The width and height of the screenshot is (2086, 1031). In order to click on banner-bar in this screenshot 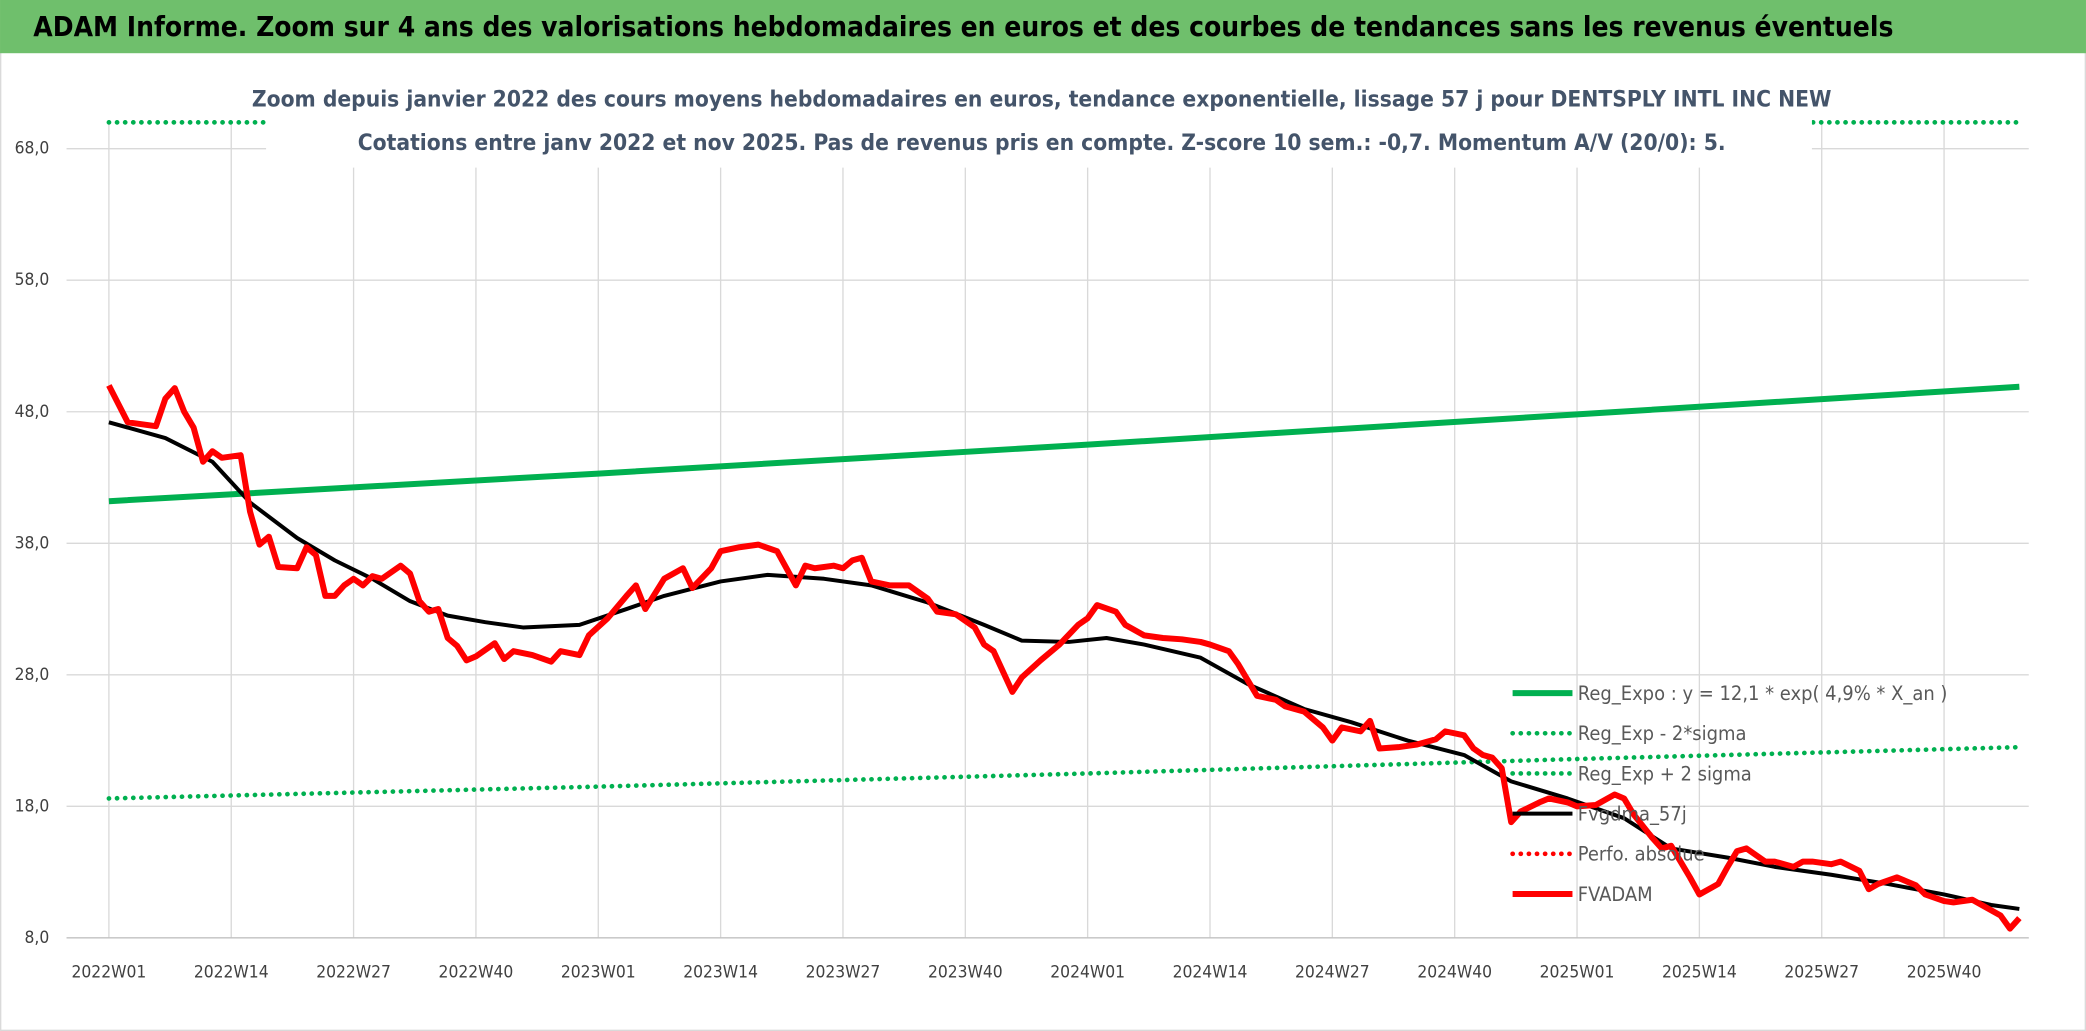, I will do `click(1043, 27)`.